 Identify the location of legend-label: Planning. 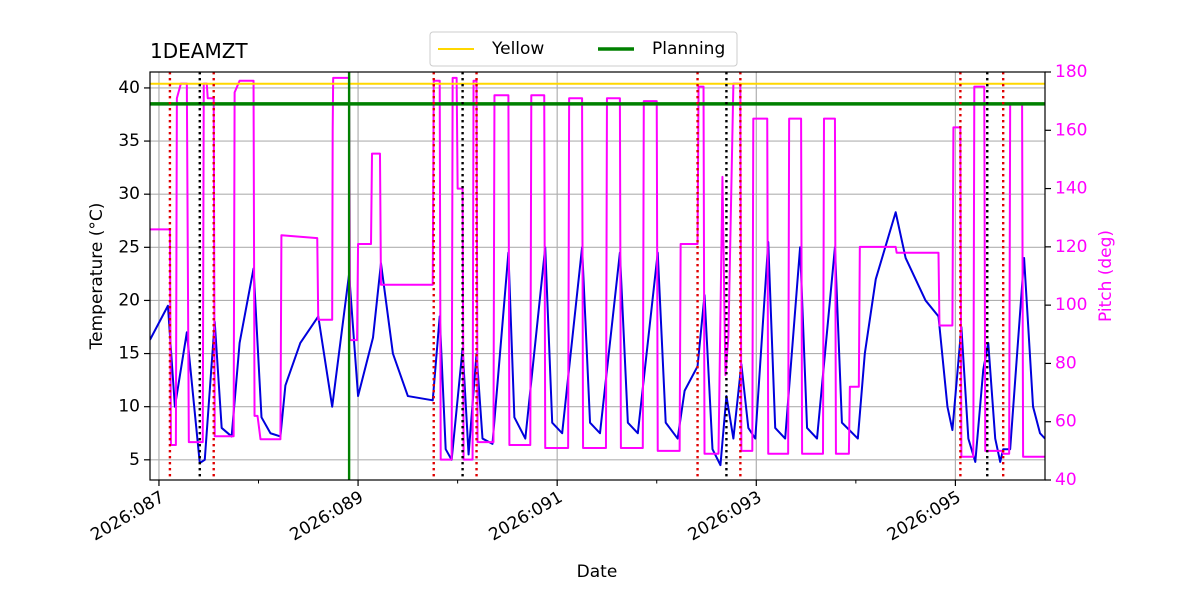
(688, 49).